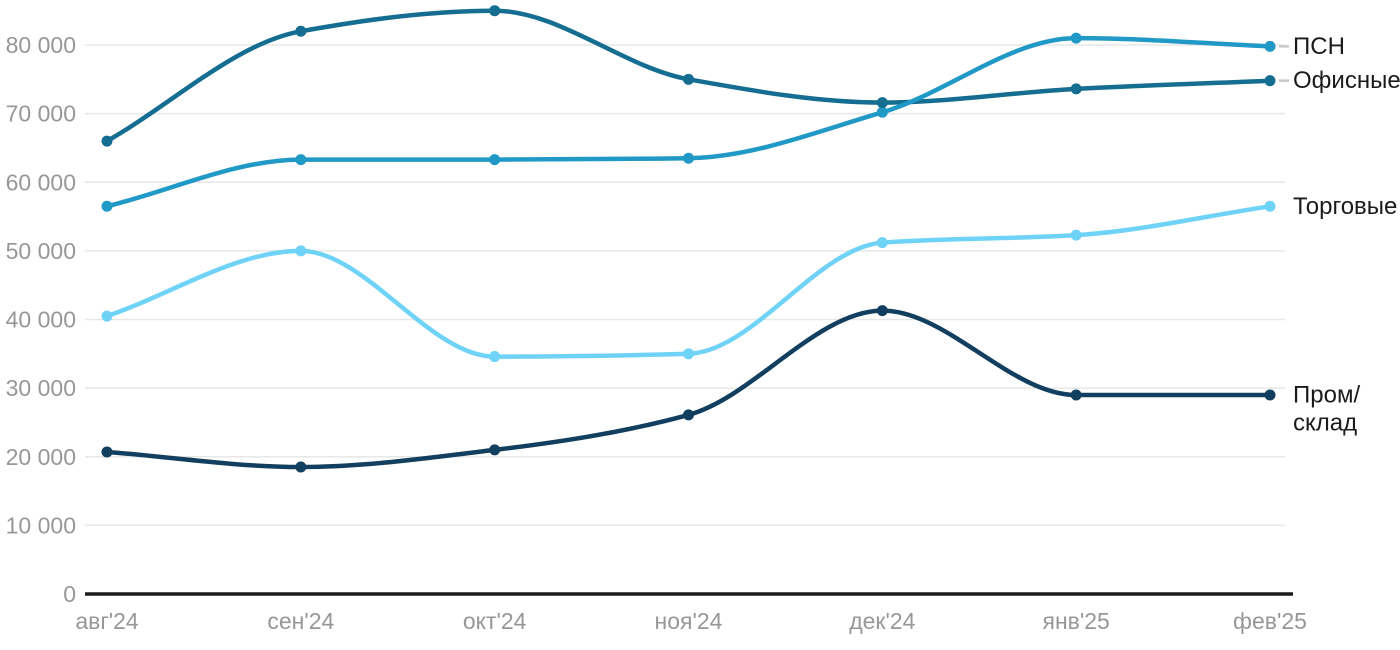  I want to click on x-tick-label-5: янв'25, so click(1075, 621).